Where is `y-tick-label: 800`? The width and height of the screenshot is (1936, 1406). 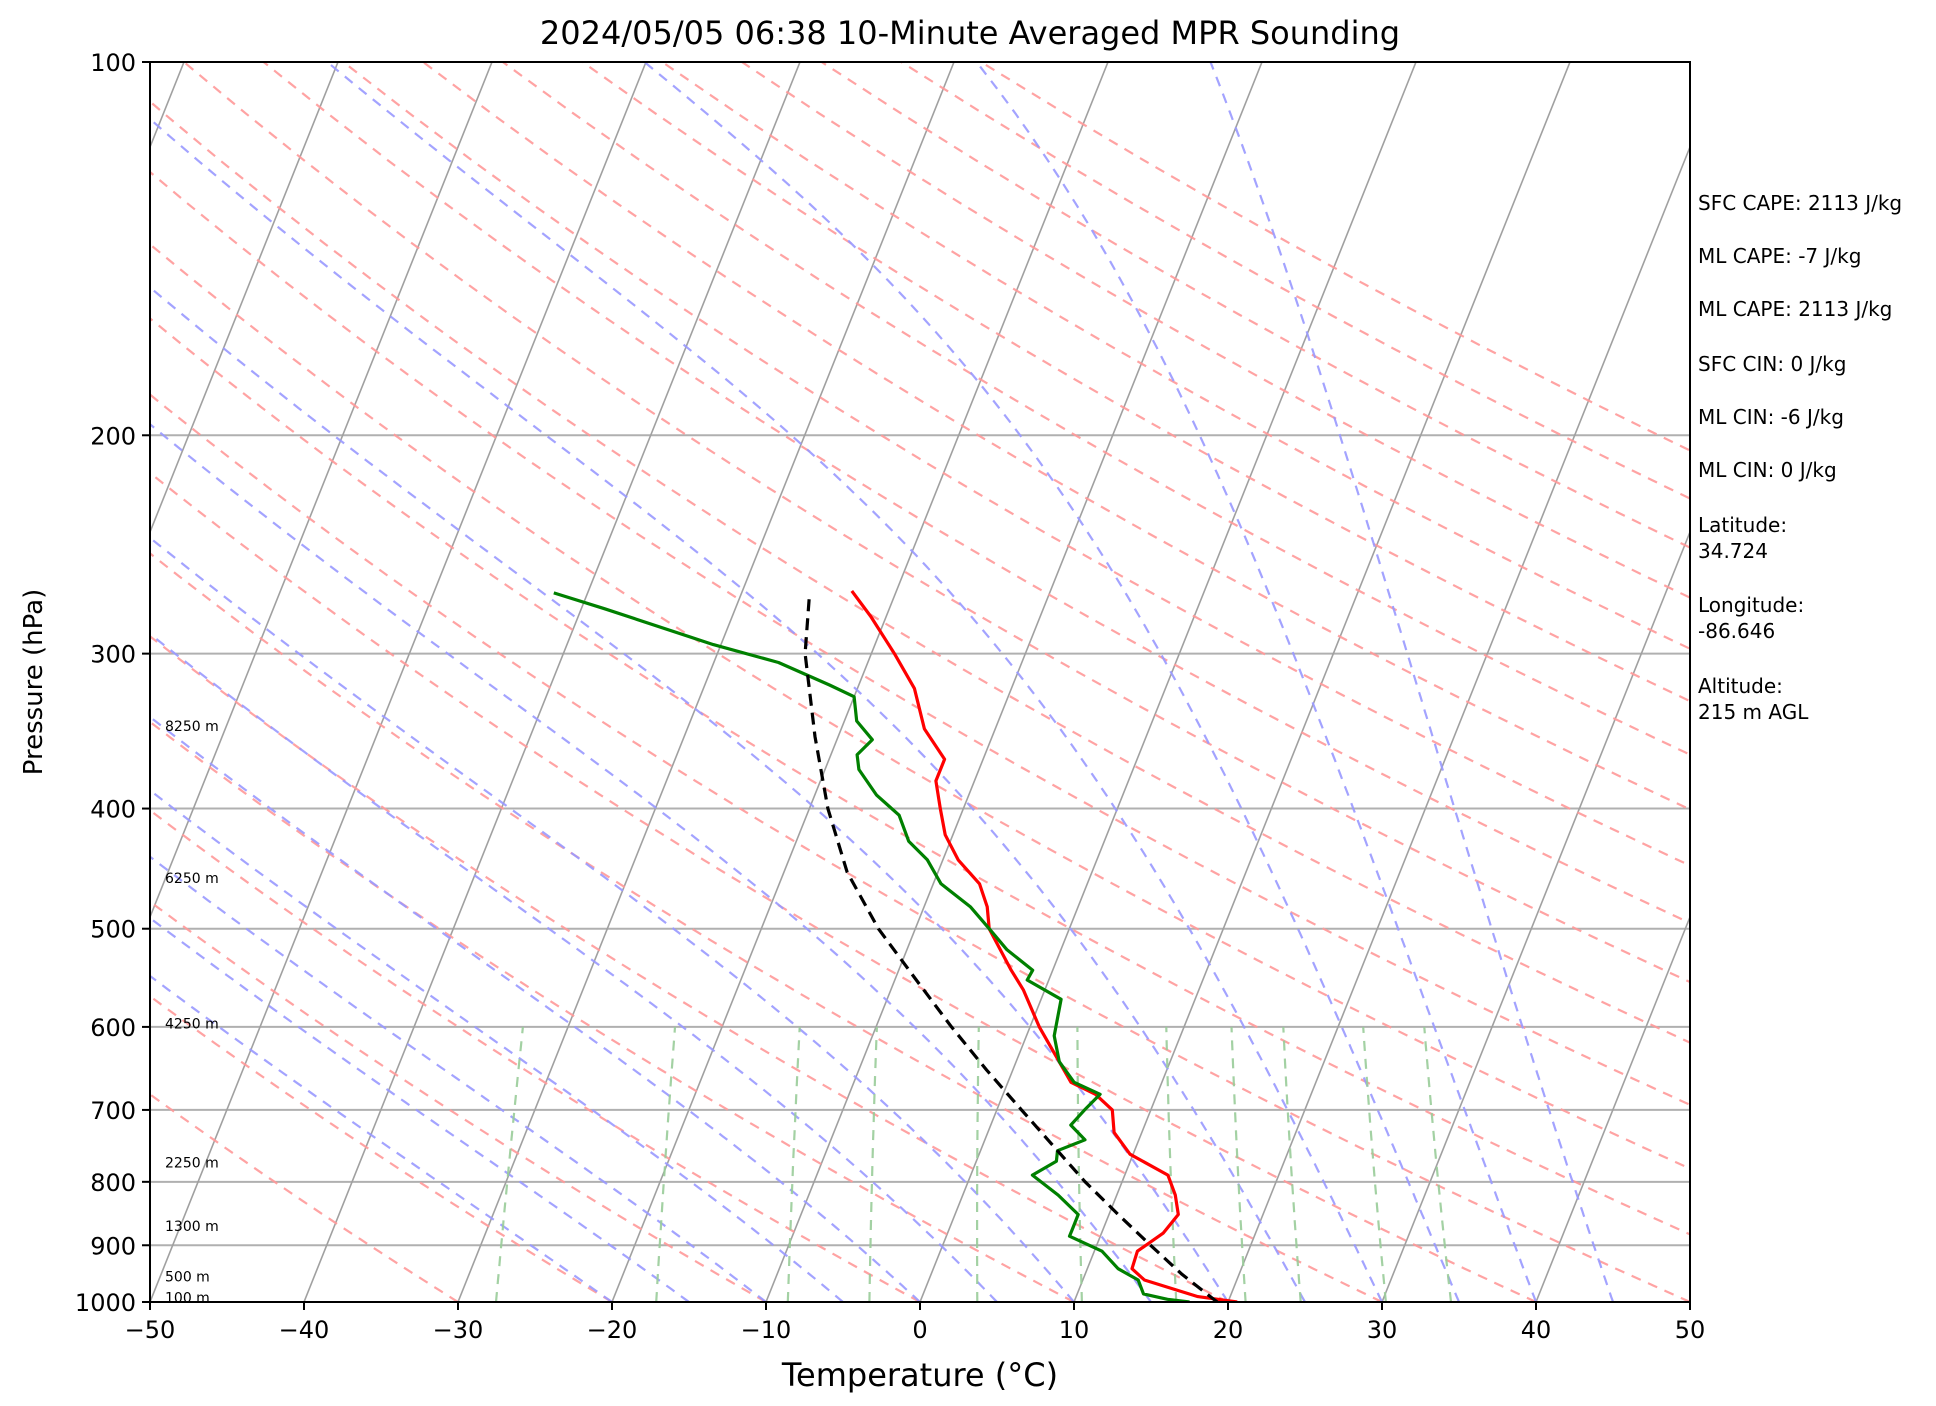
y-tick-label: 800 is located at coordinates (113, 1183).